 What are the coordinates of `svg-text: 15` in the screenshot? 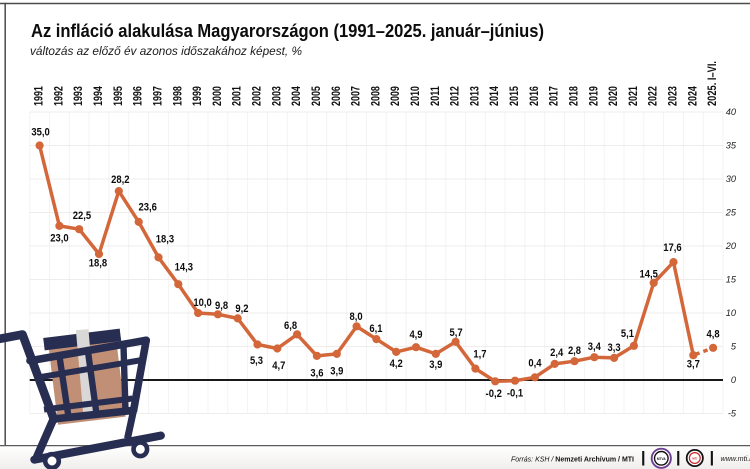 It's located at (731, 280).